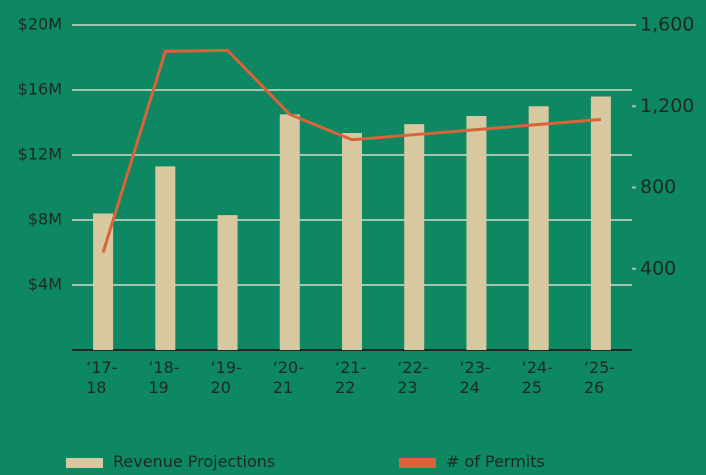 This screenshot has width=706, height=475. Describe the element at coordinates (667, 106) in the screenshot. I see `y2-tick-label: 1,200` at that location.